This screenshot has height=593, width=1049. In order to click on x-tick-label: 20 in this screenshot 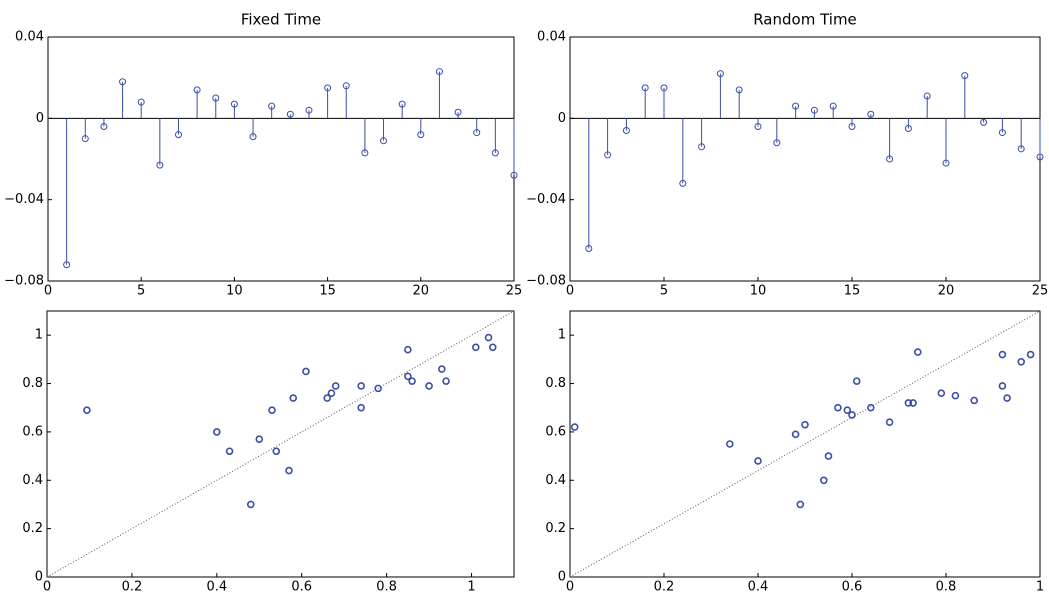, I will do `click(946, 291)`.